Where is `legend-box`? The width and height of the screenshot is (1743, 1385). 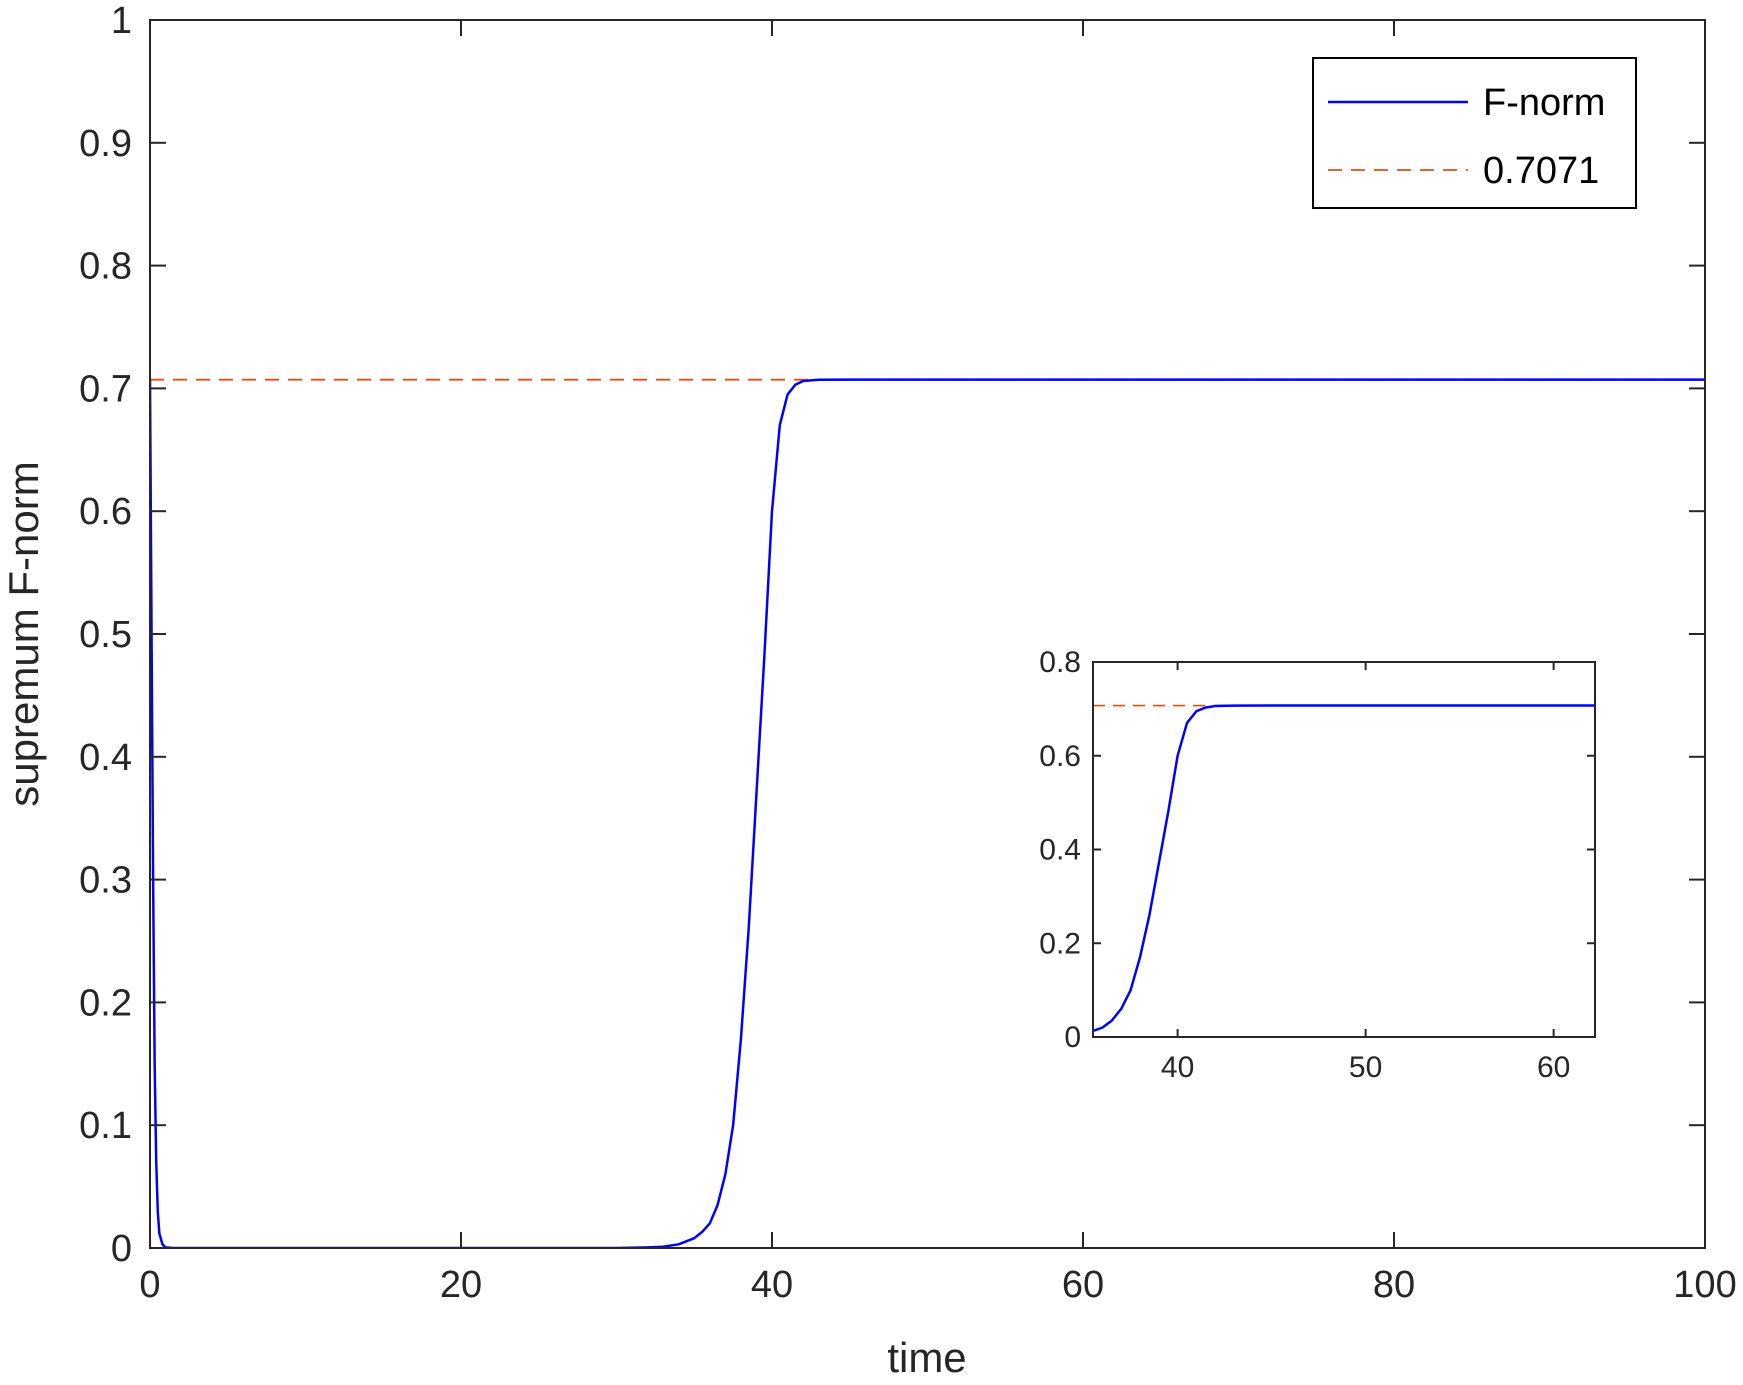 legend-box is located at coordinates (1474, 133).